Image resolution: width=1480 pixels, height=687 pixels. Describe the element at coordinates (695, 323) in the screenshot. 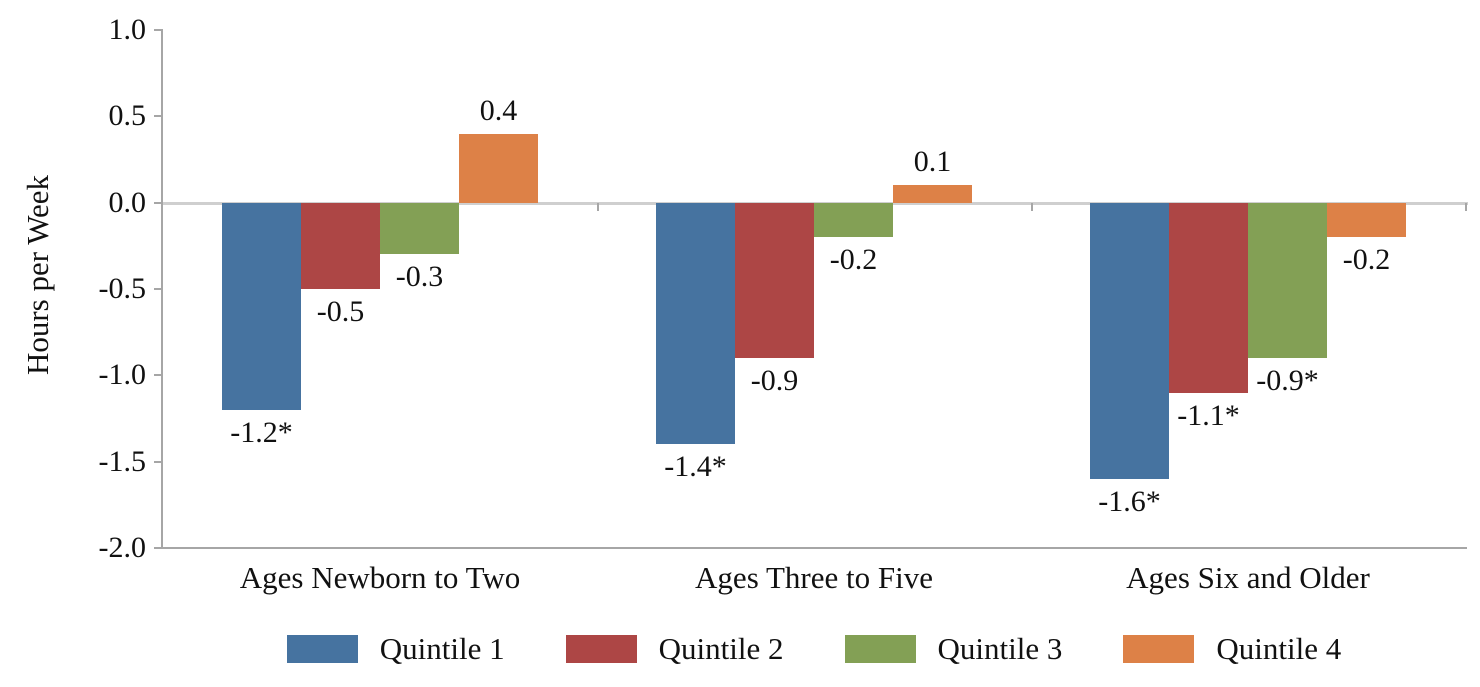

I see `bar-quintile-1-cat2` at that location.